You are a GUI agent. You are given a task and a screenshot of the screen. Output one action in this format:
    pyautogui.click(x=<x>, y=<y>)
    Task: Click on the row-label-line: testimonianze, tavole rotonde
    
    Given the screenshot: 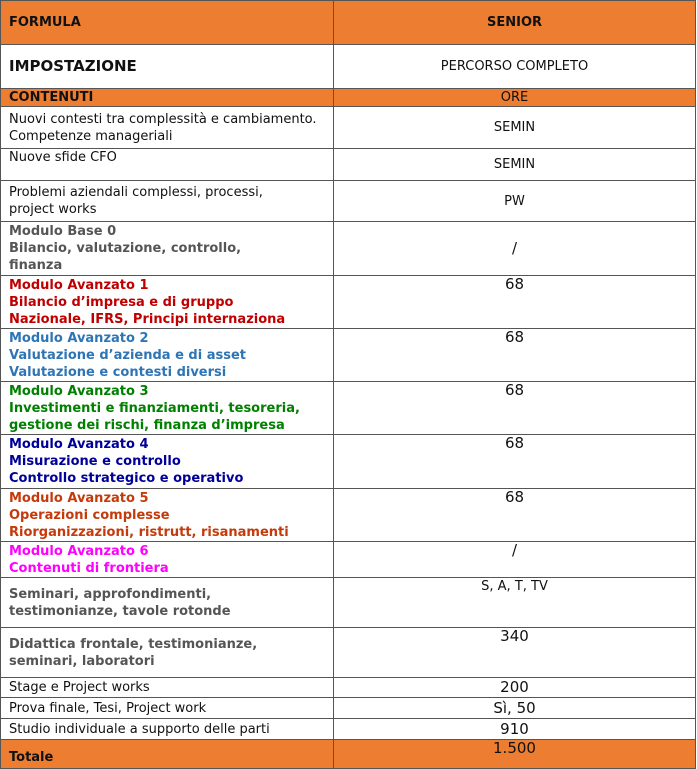 What is the action you would take?
    pyautogui.click(x=120, y=611)
    